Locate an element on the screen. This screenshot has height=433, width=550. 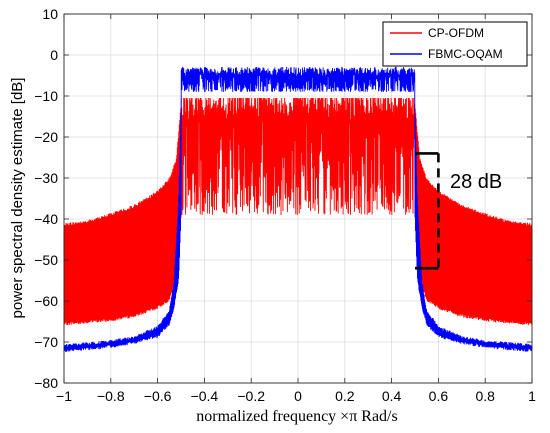
y-axis-title: power spectral density estimate [dB] is located at coordinates (17, 198).